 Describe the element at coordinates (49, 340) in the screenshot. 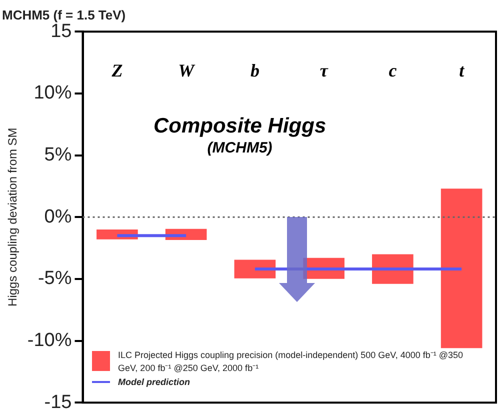

I see `y-tick-label: -10%` at that location.